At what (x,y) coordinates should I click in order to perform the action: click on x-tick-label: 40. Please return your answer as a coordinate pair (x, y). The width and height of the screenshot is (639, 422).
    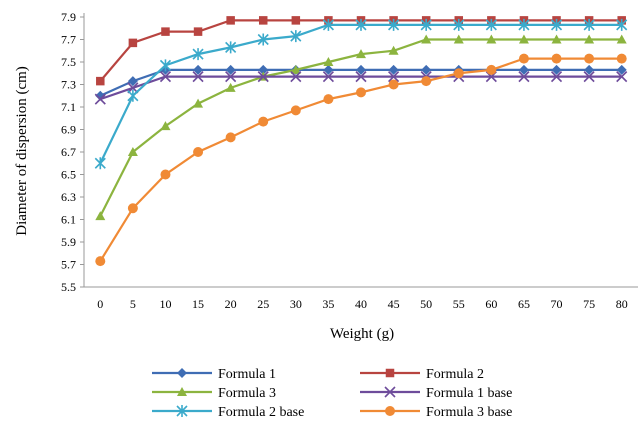
    Looking at the image, I should click on (361, 304).